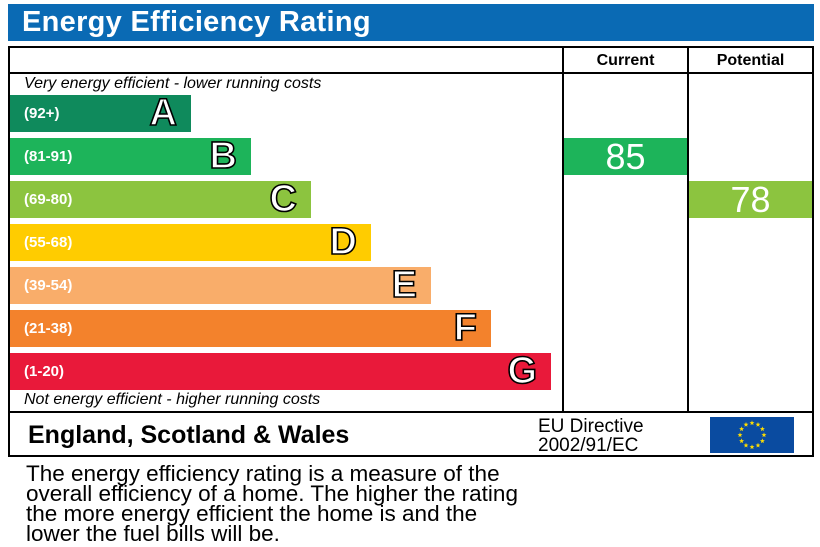  I want to click on band-b: (81-91) B, so click(130, 156).